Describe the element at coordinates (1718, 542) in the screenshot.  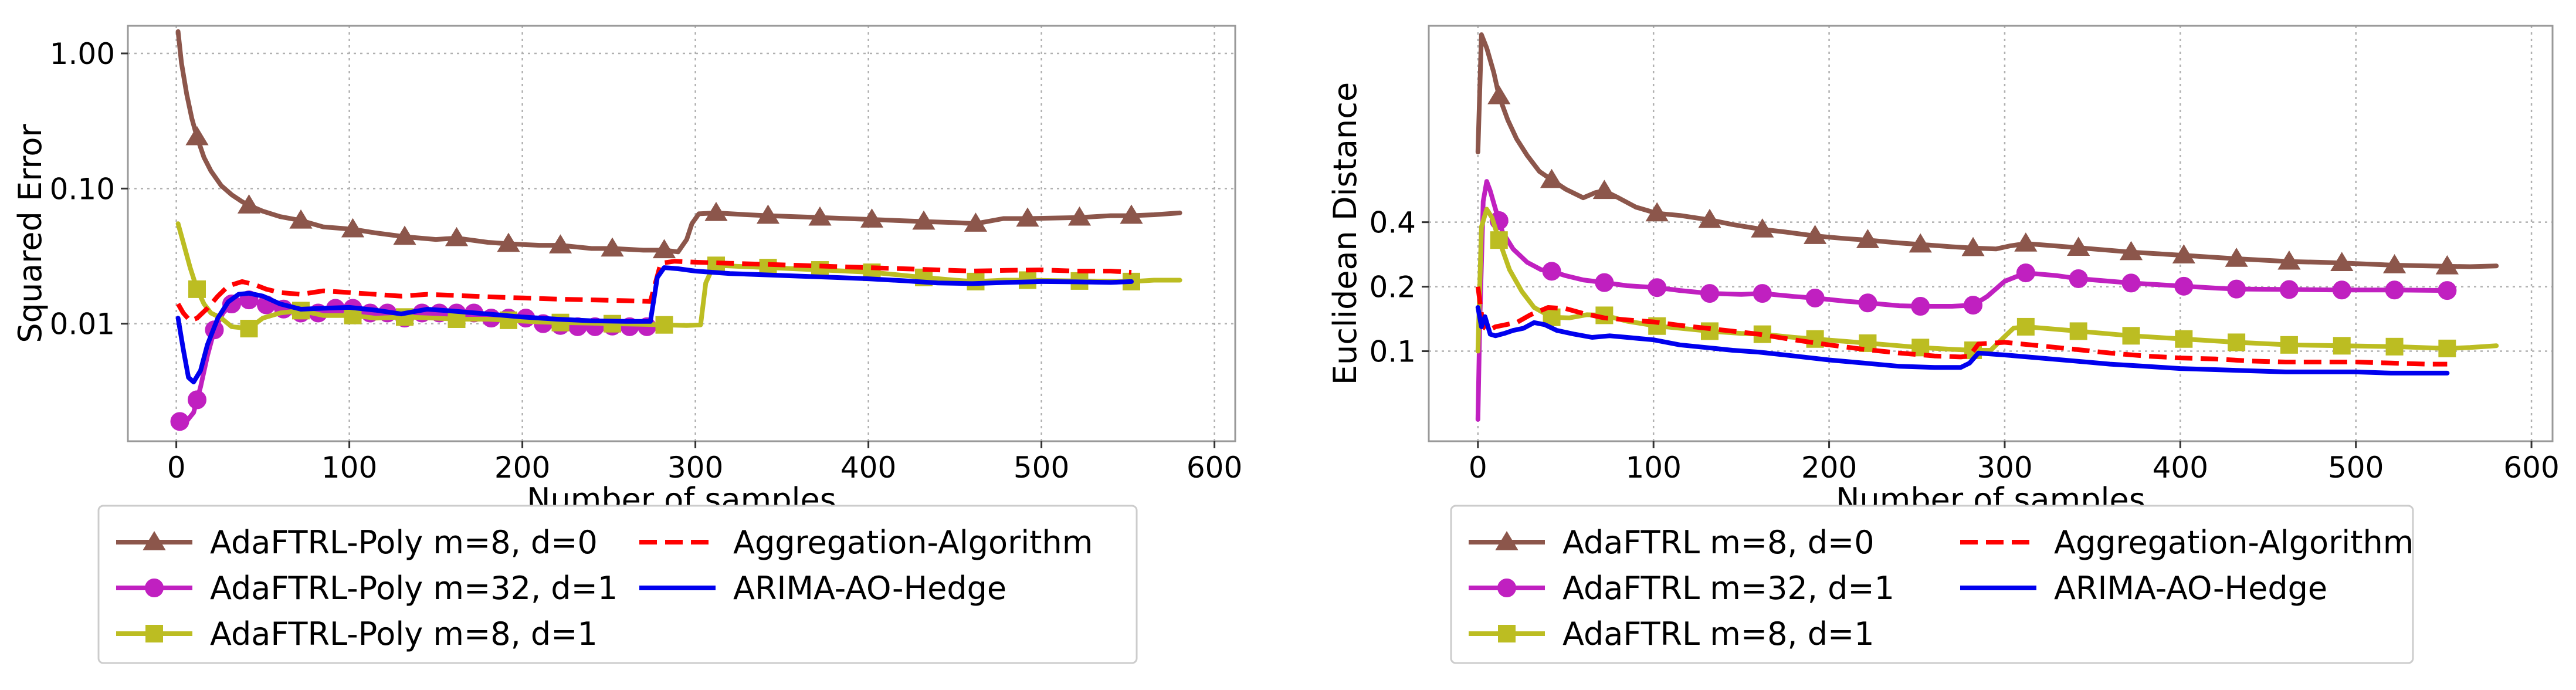
I see `legend-label-1: AdaFTRL m=8, d=0` at that location.